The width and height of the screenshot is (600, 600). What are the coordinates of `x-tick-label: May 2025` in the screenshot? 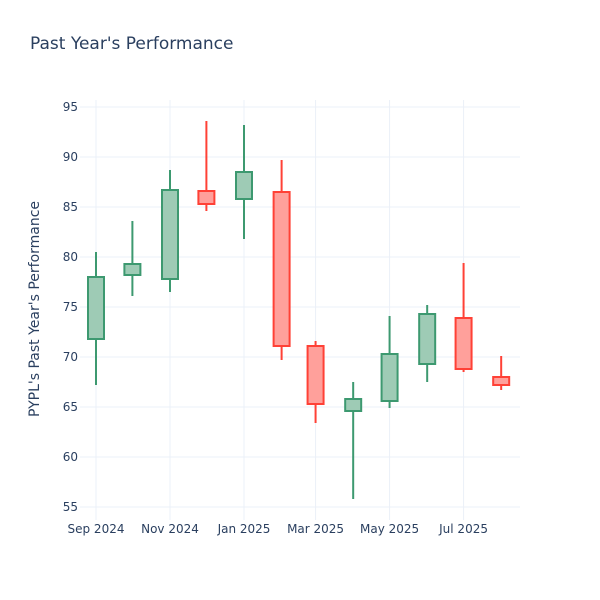 It's located at (389, 529).